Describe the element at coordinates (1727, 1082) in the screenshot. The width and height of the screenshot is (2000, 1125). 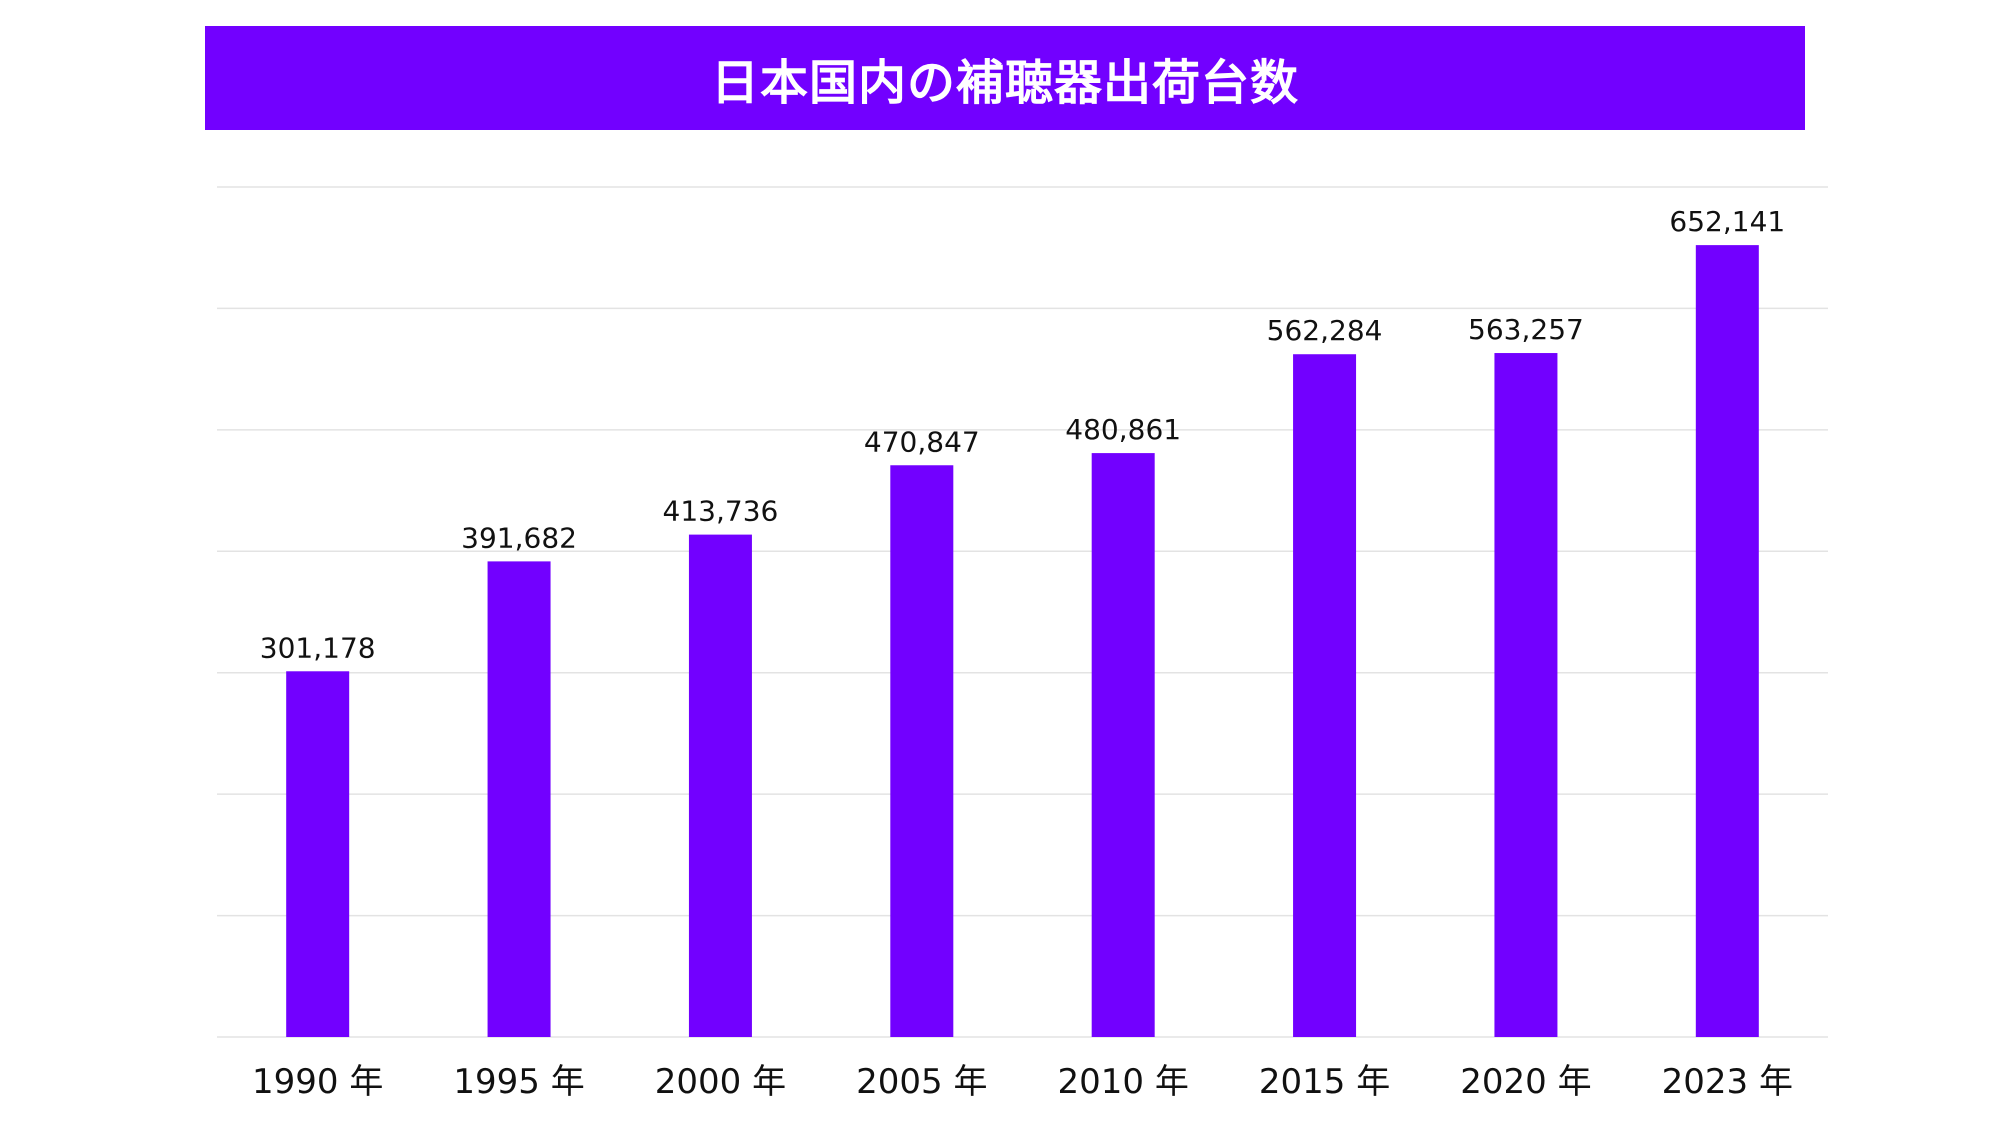
I see `x-tick-label: 2023 年` at that location.